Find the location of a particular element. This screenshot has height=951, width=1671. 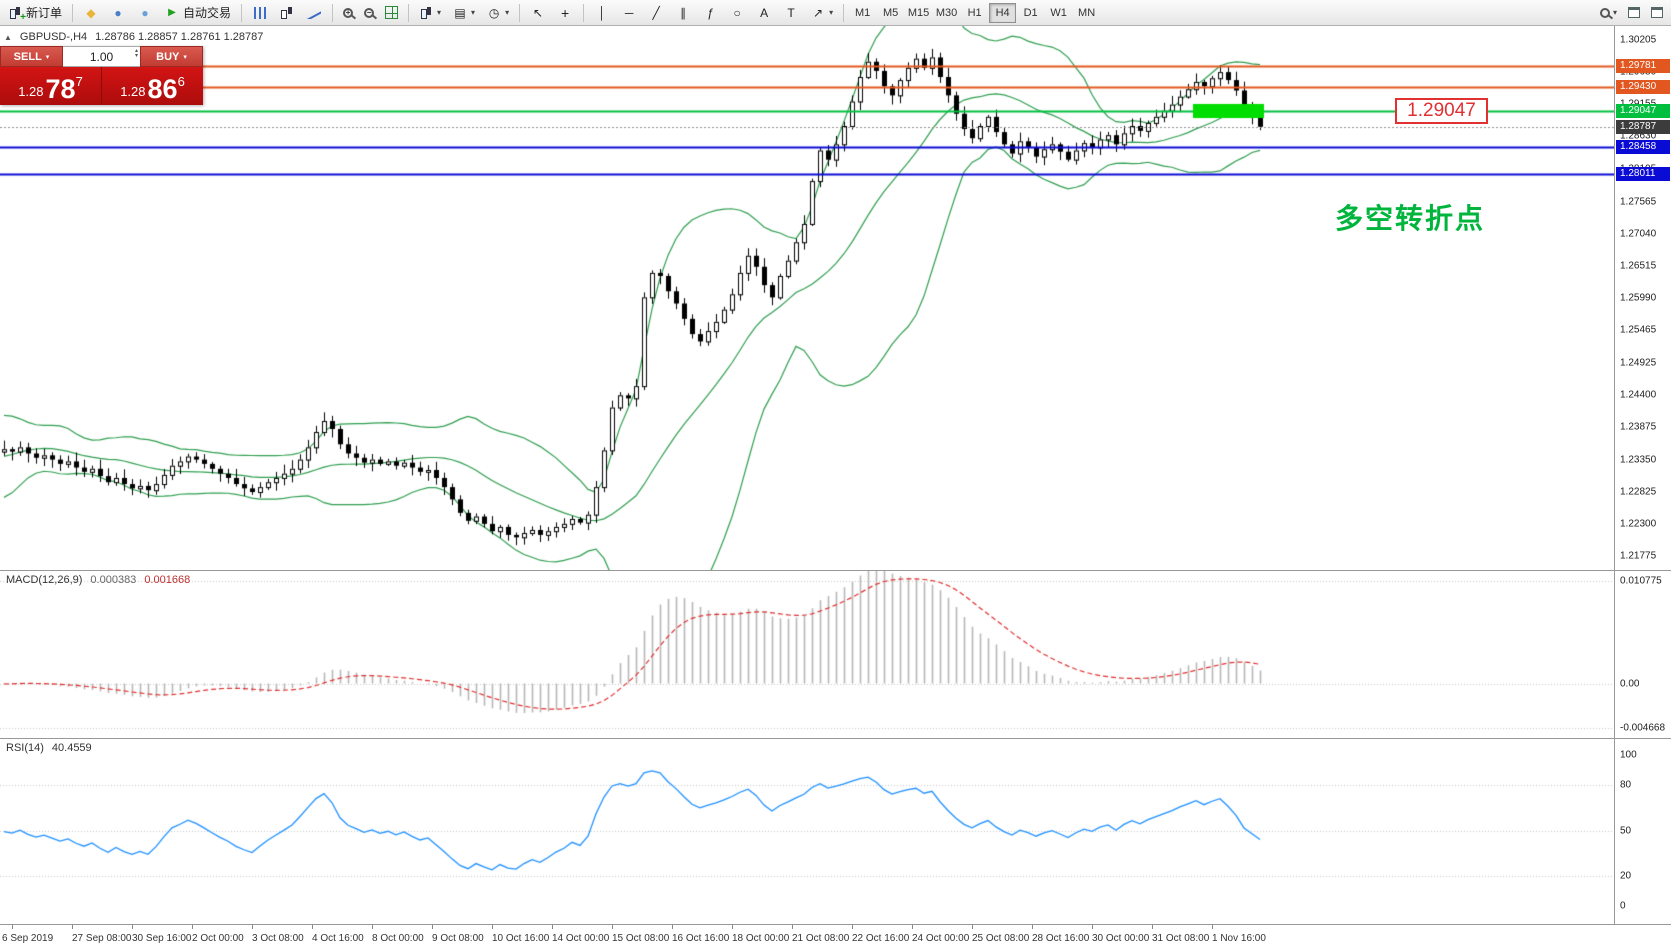

search-button: ▾ is located at coordinates (1608, 13).